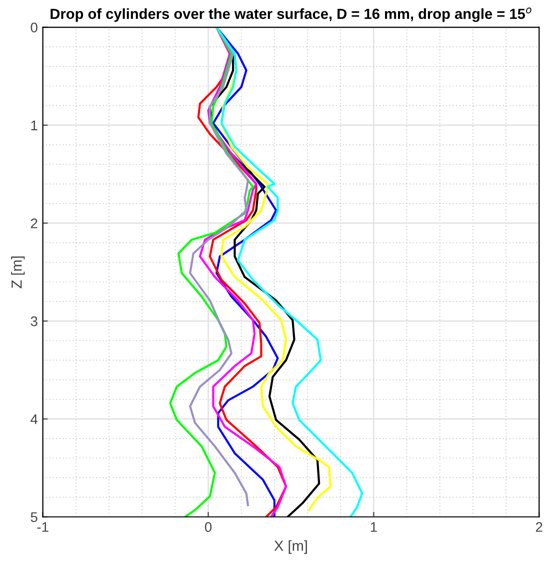 This screenshot has width=549, height=568. What do you see at coordinates (208, 527) in the screenshot?
I see `x-tick-label: 0` at bounding box center [208, 527].